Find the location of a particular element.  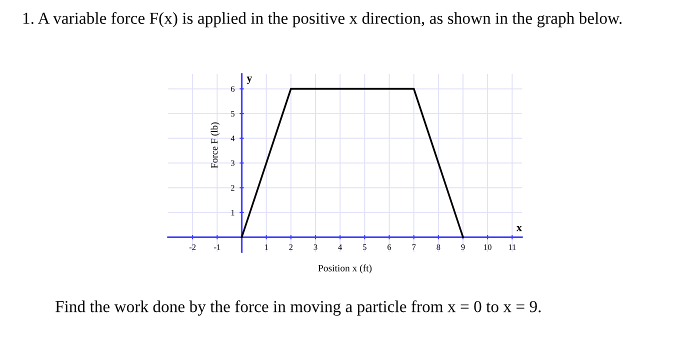

x-tick-label: 2 is located at coordinates (291, 247).